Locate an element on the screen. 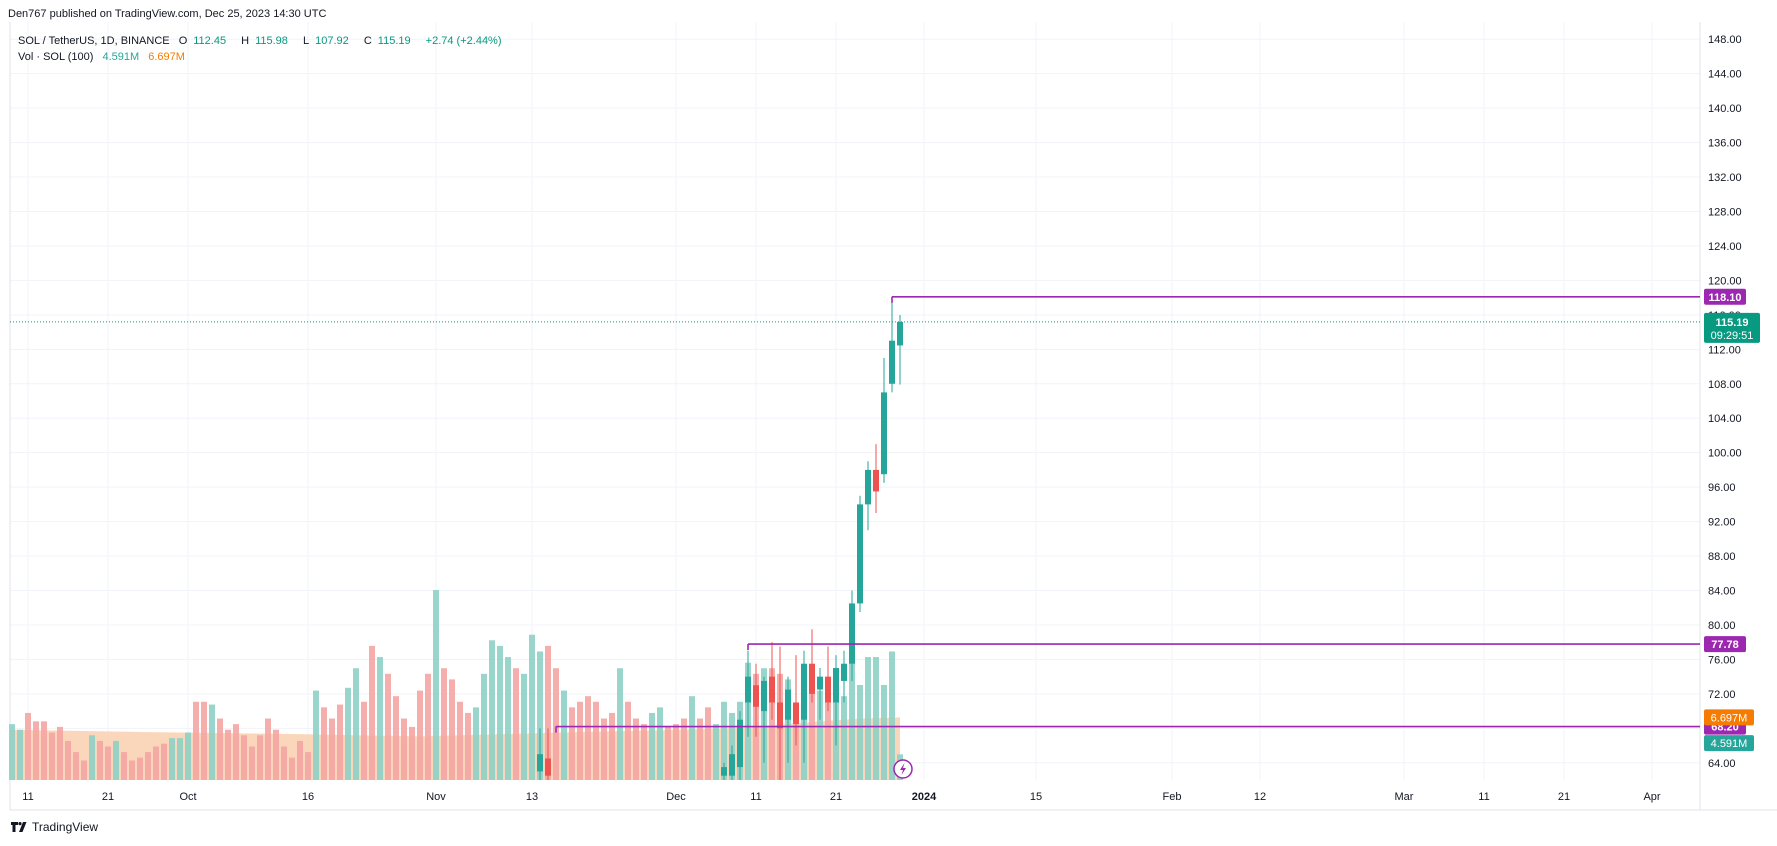 Image resolution: width=1777 pixels, height=846 pixels. x-tick-label: Apr is located at coordinates (1651, 797).